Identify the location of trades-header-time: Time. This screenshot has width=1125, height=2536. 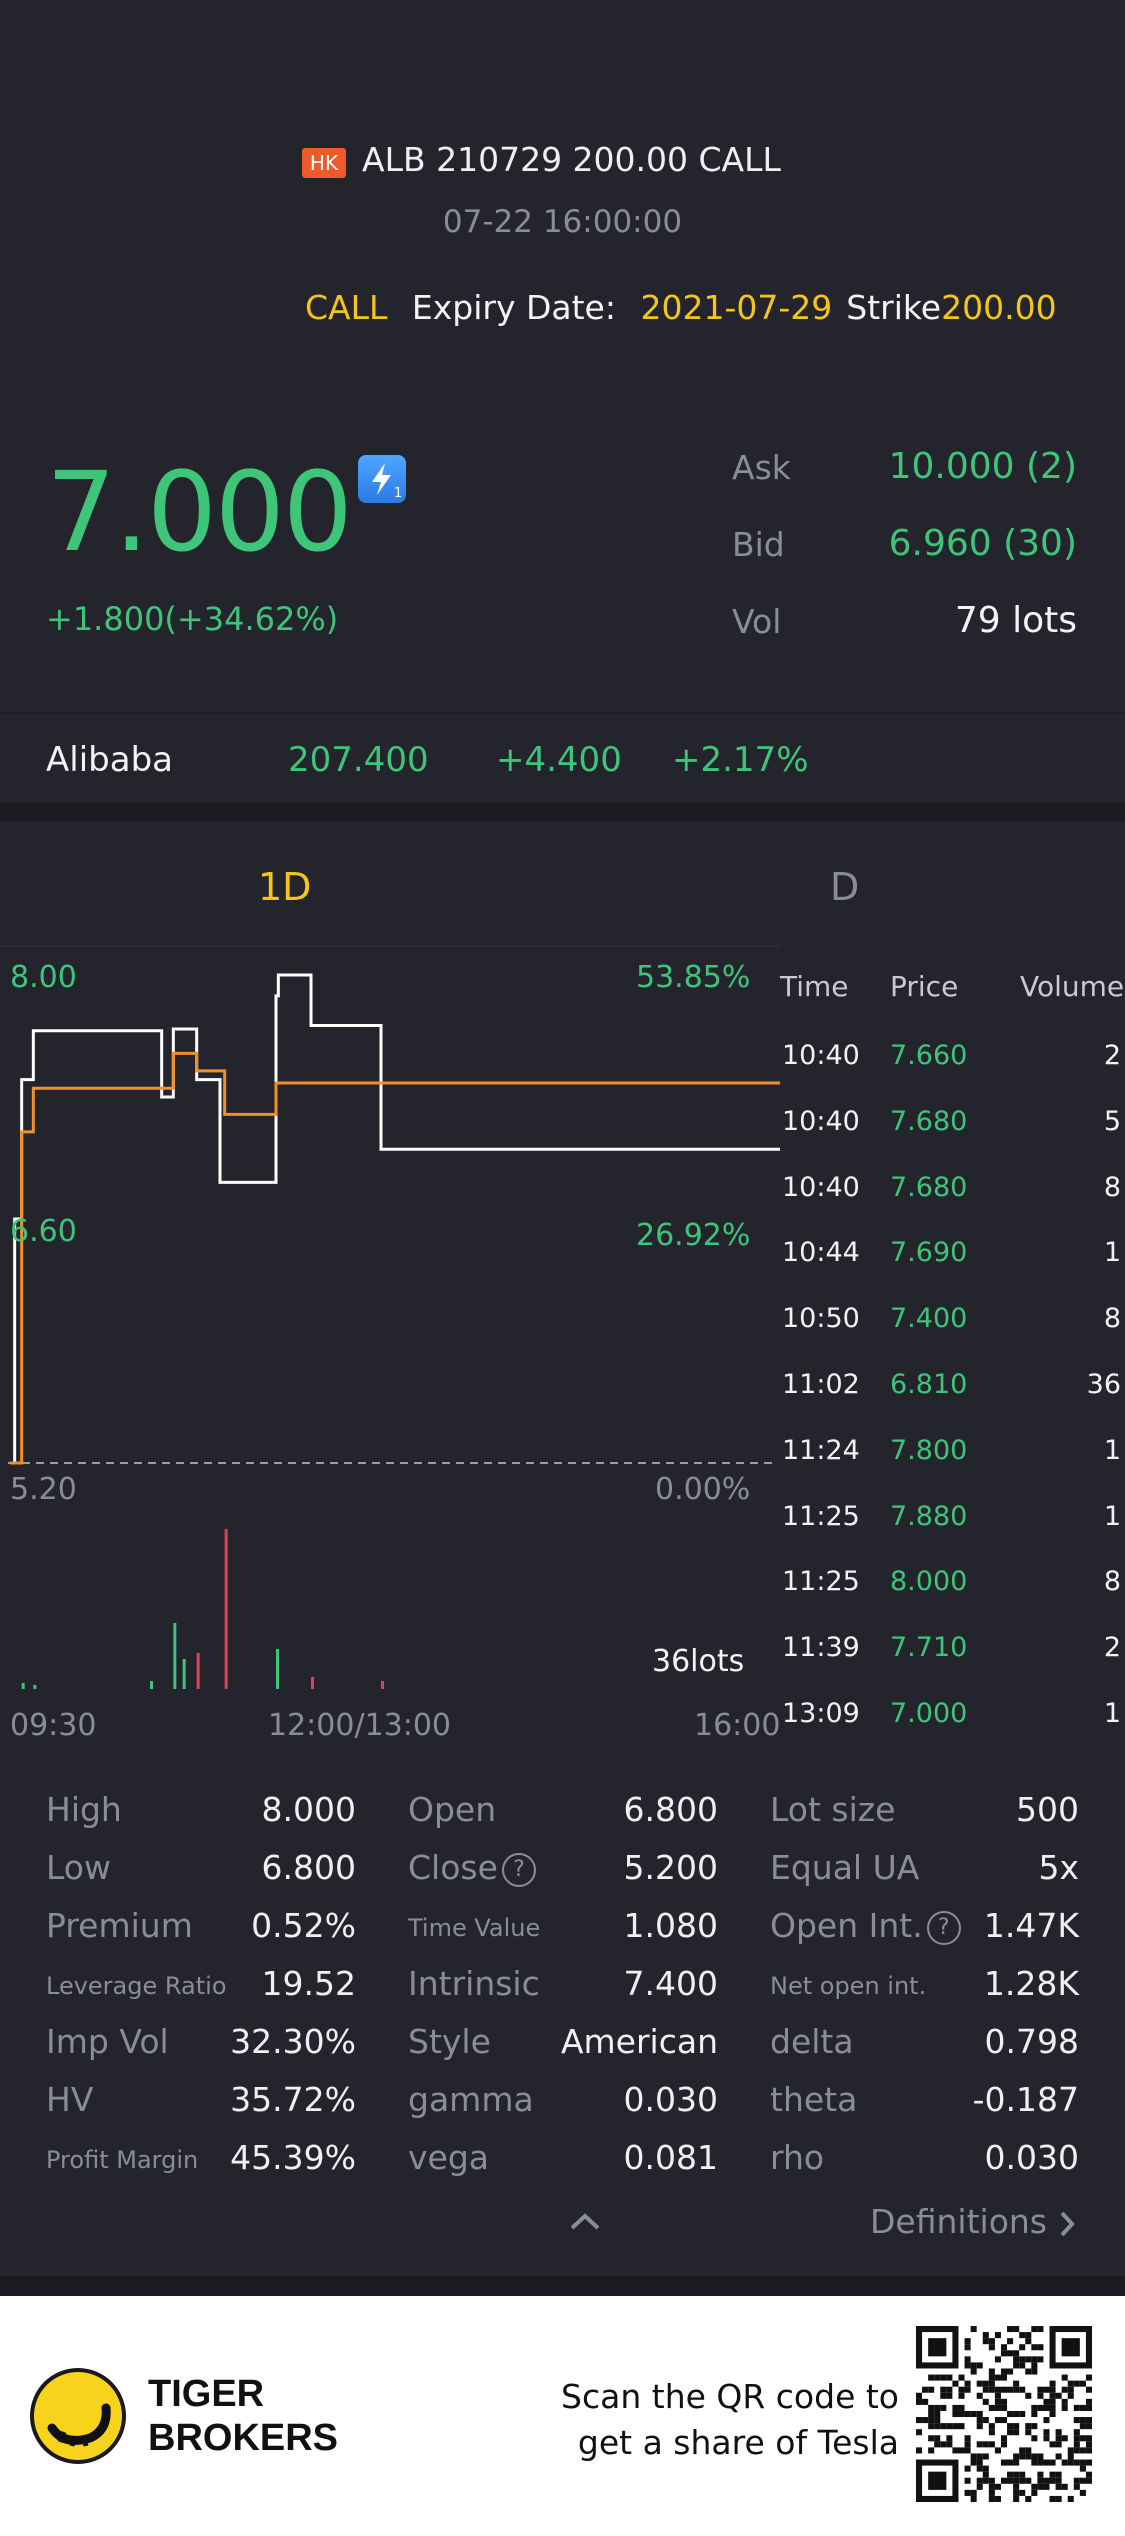
(814, 986).